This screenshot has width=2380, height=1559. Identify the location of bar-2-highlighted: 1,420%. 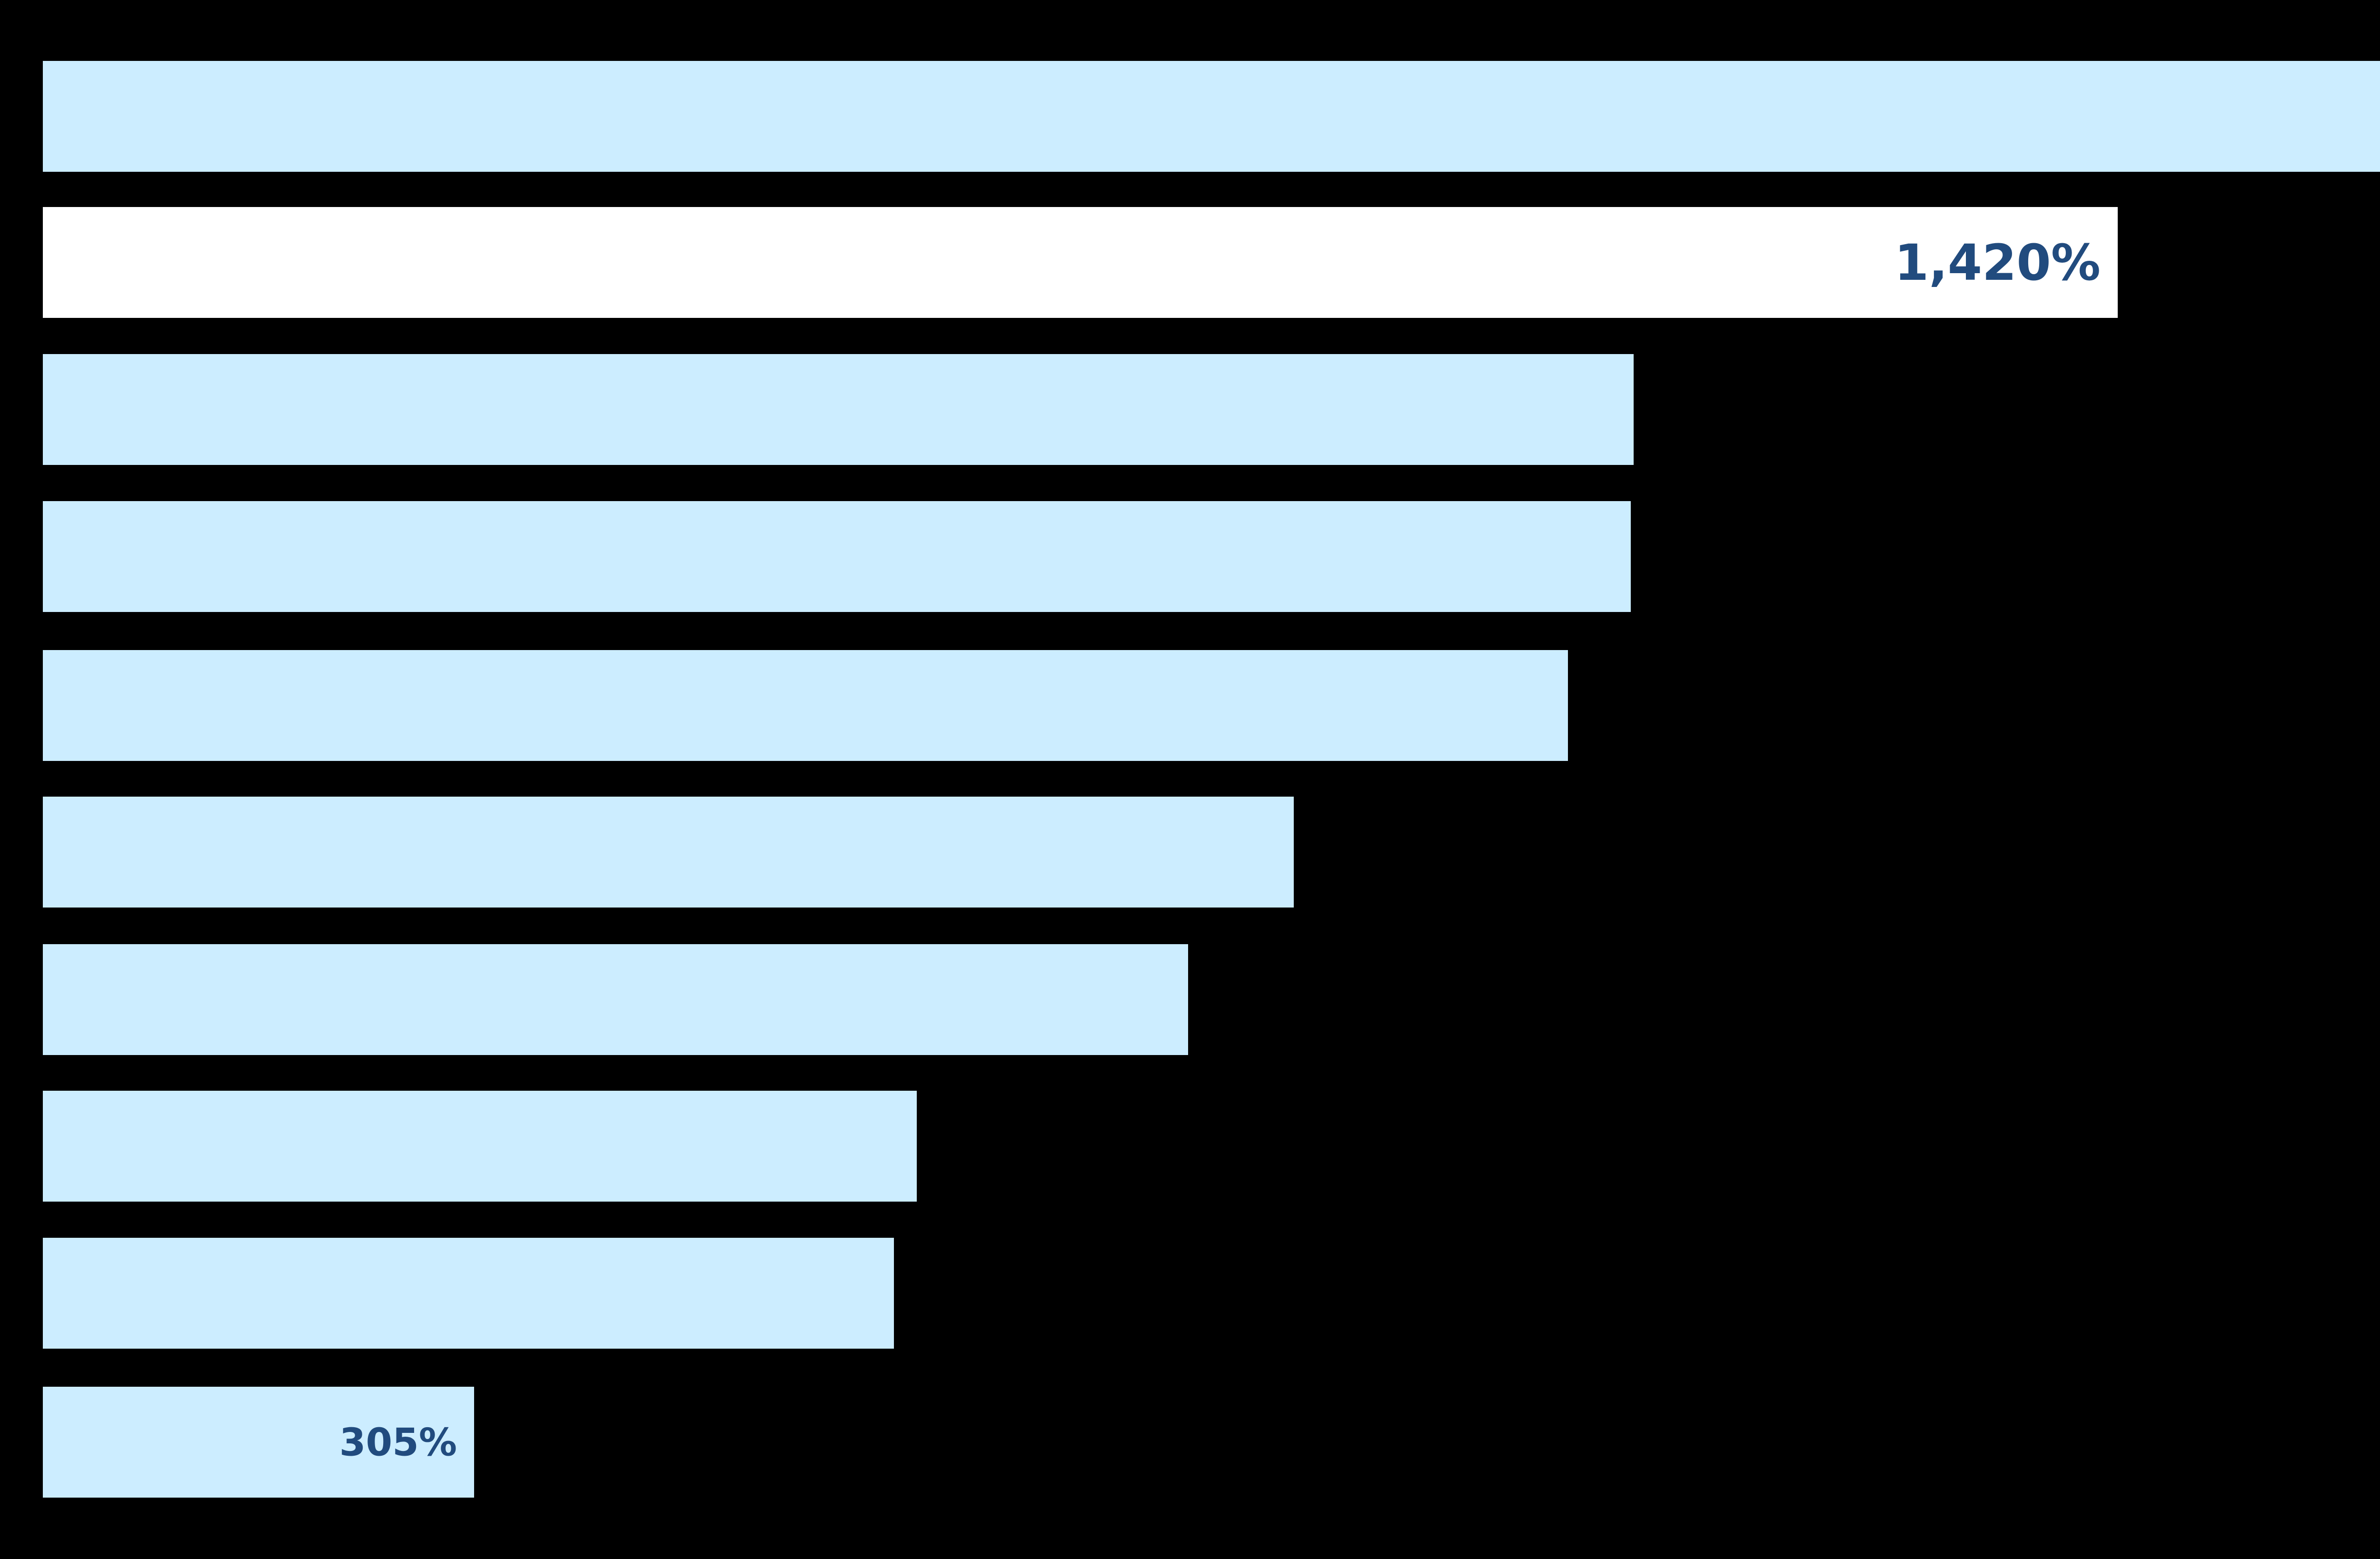
(1080, 262).